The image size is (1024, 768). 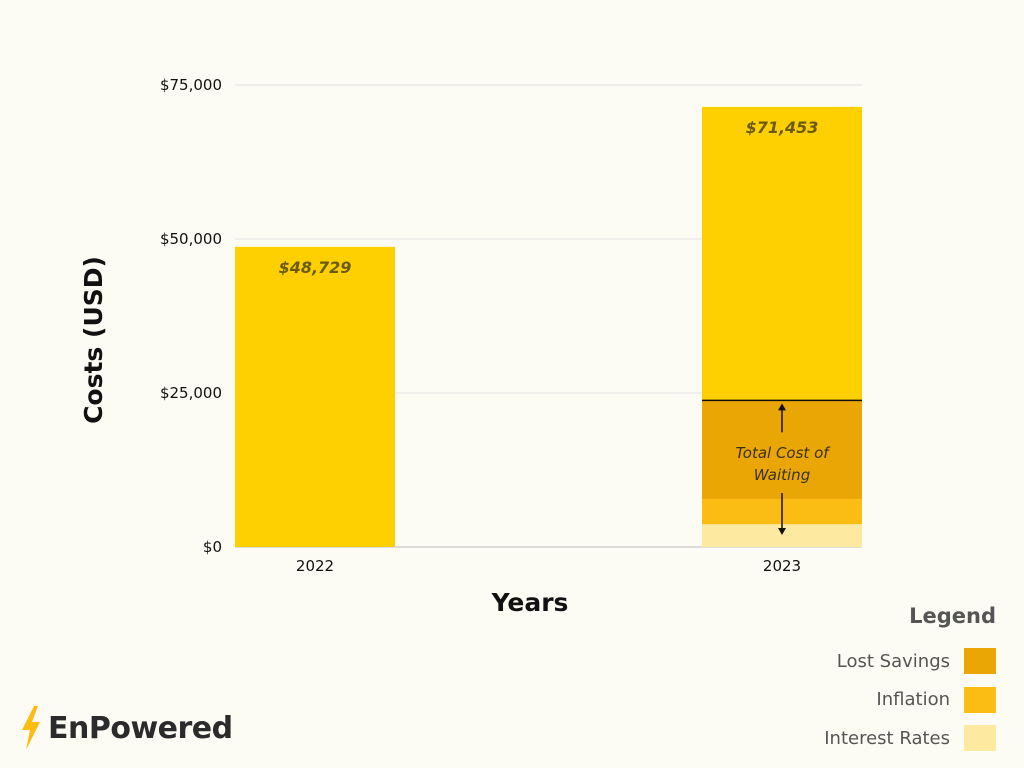 What do you see at coordinates (913, 699) in the screenshot?
I see `legend-label: Inflation` at bounding box center [913, 699].